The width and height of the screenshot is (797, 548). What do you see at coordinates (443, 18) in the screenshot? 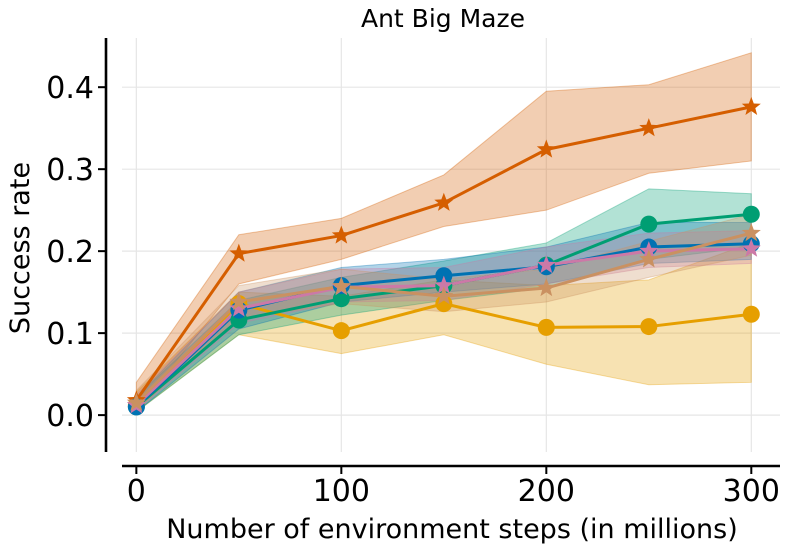
I see `chart-title: Ant Big Maze` at bounding box center [443, 18].